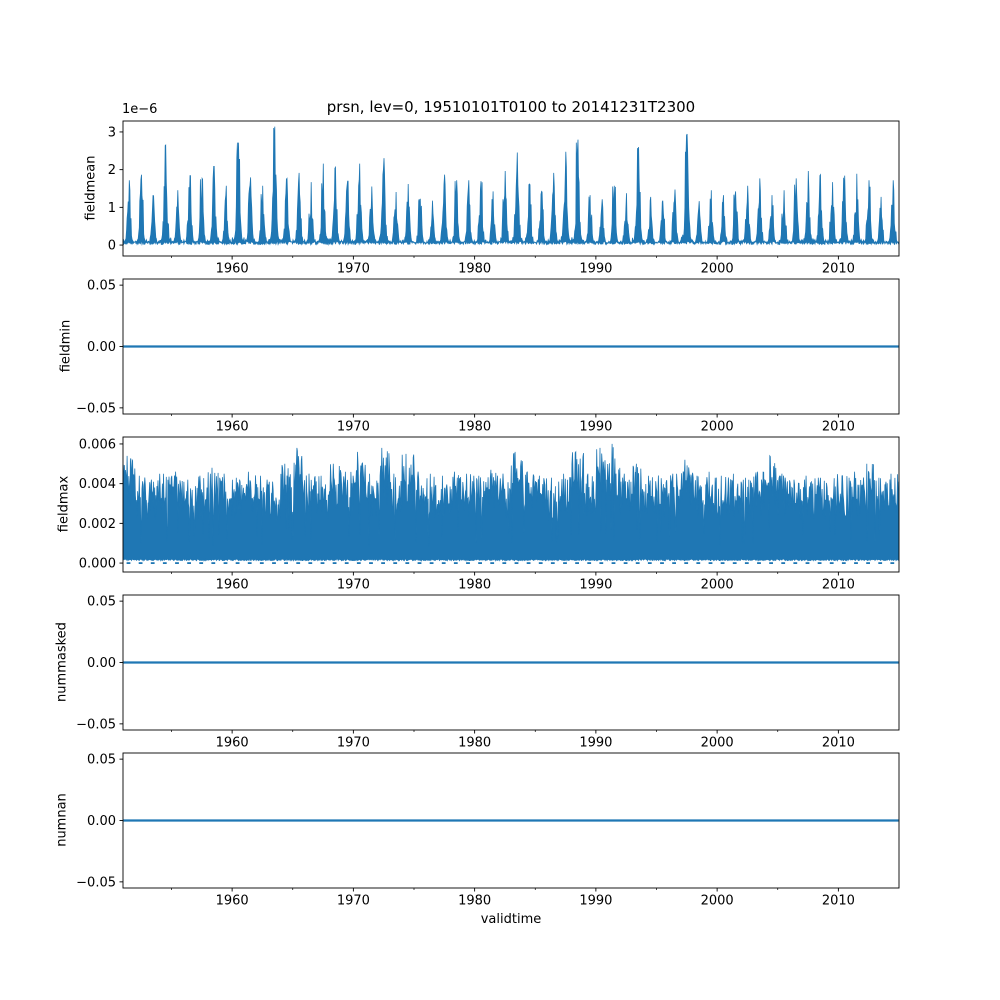 The width and height of the screenshot is (1000, 1000). Describe the element at coordinates (488, 672) in the screenshot. I see `panel-nummasked: 1960 1970 1980 1990 2000 2010 −0.05 0.00 0.05` at that location.